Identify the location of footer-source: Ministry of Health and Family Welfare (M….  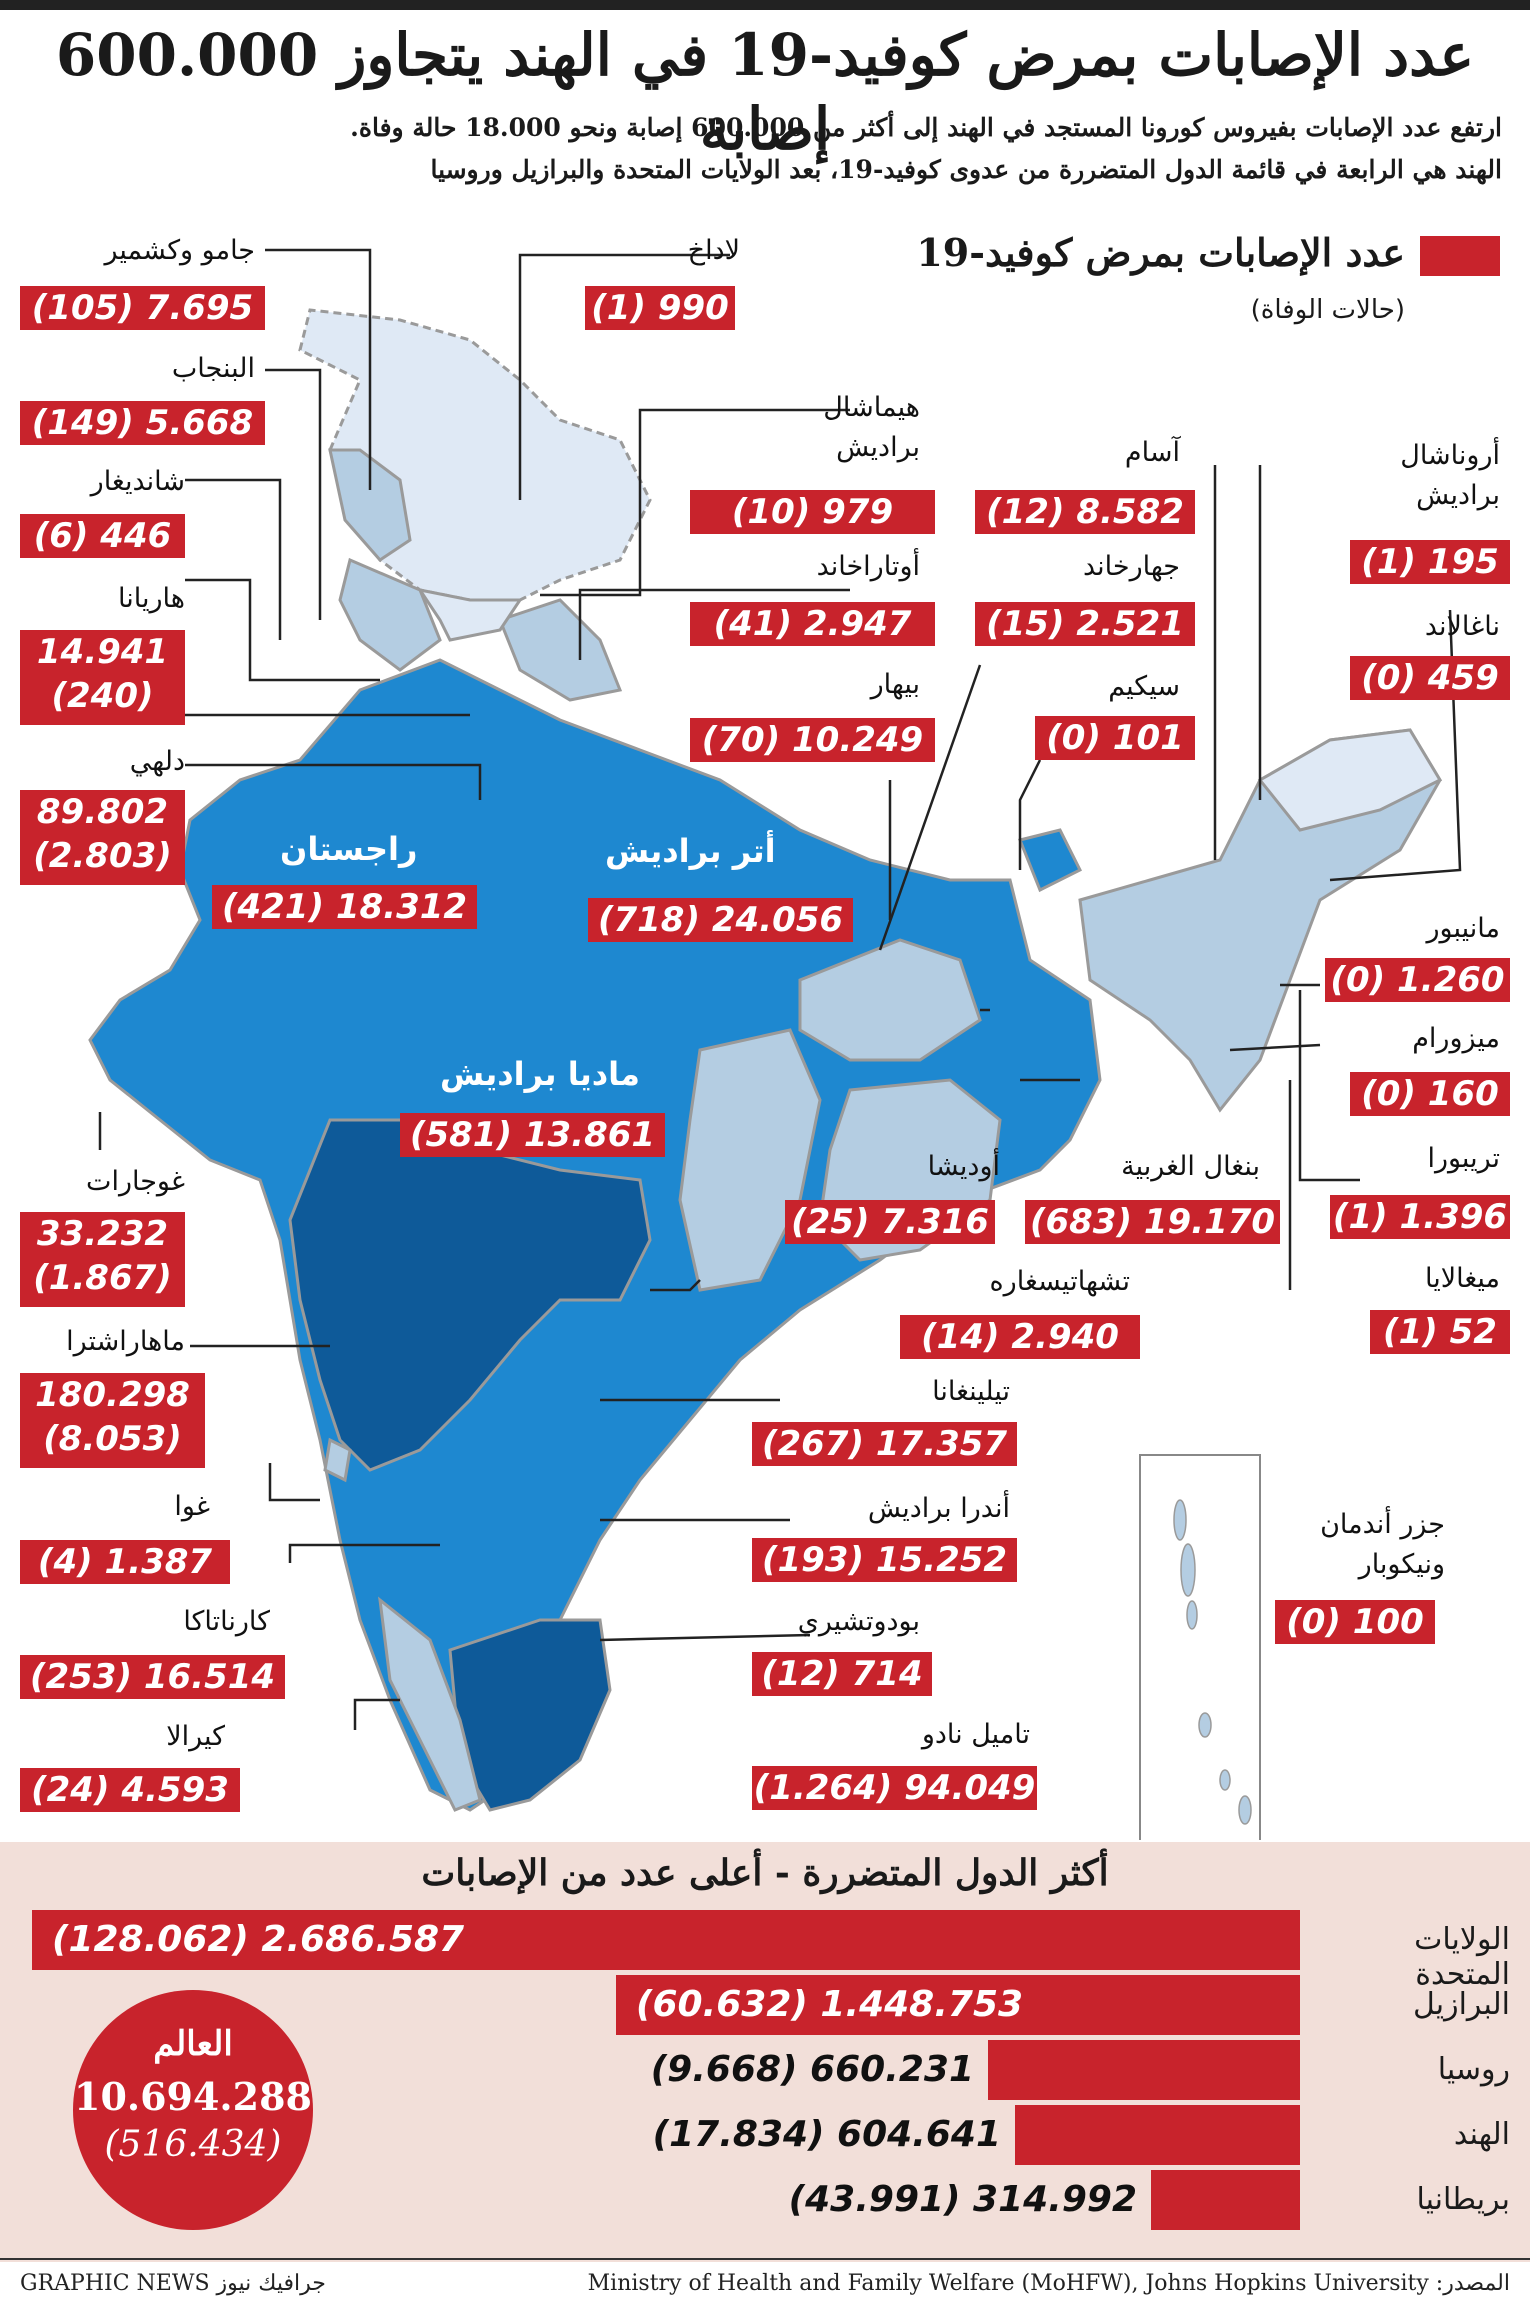
(1048, 2283).